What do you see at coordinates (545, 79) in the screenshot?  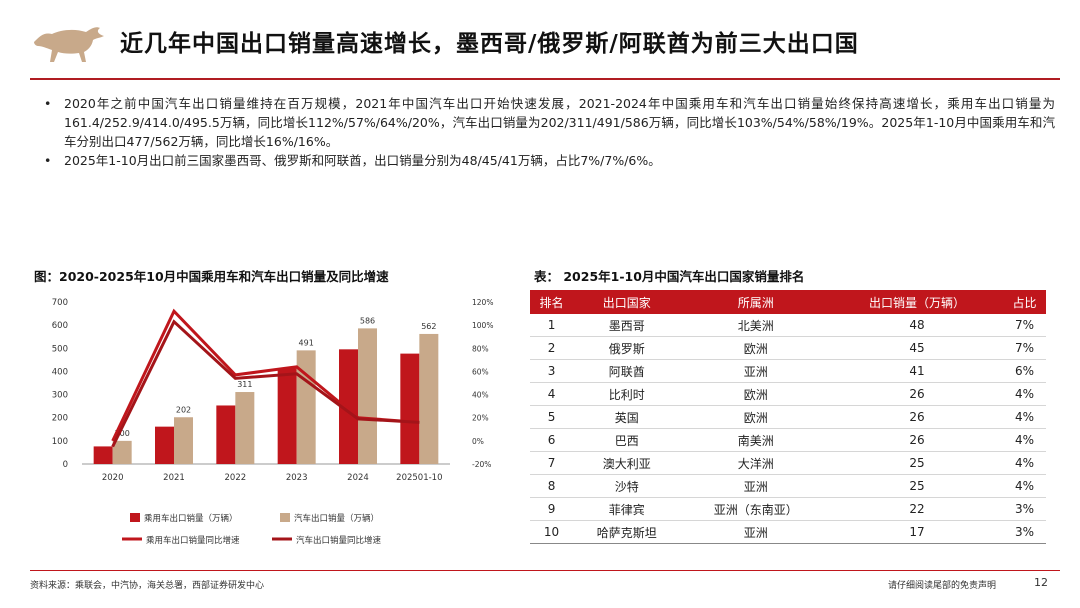 I see `title-divider` at bounding box center [545, 79].